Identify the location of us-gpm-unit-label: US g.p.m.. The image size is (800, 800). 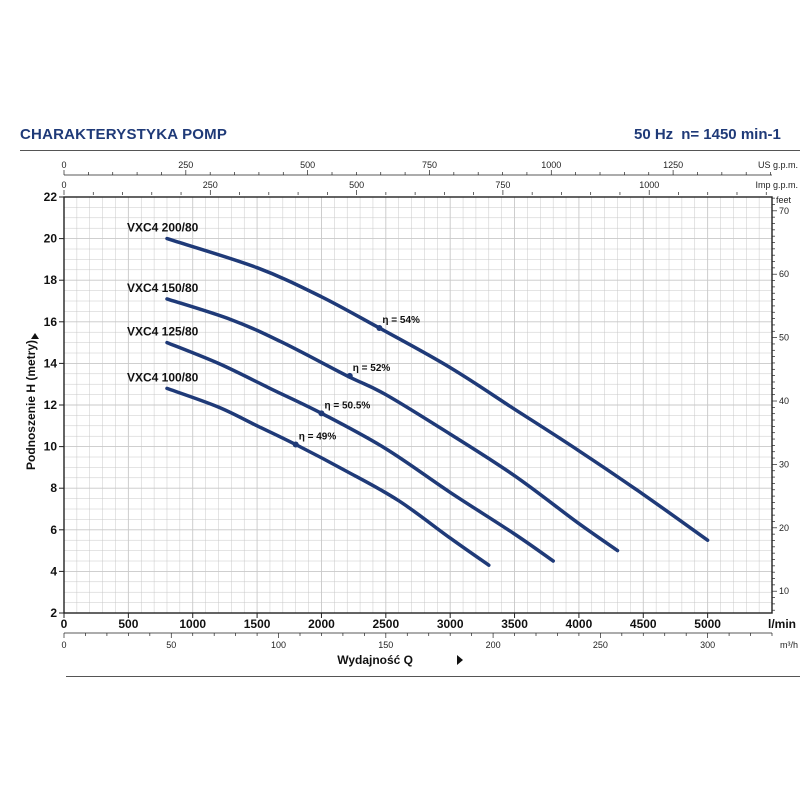
(778, 165).